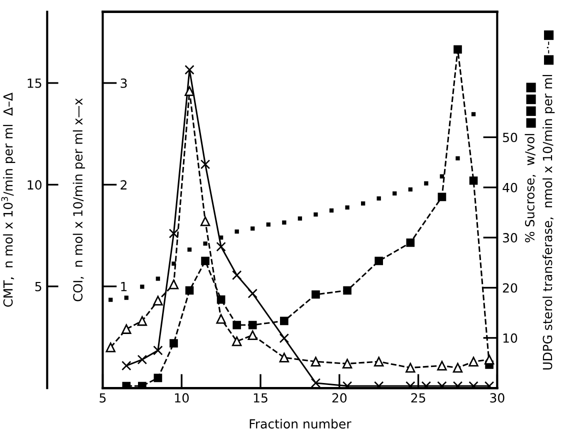 The image size is (587, 438). I want to click on x-tick-label: 15, so click(261, 398).